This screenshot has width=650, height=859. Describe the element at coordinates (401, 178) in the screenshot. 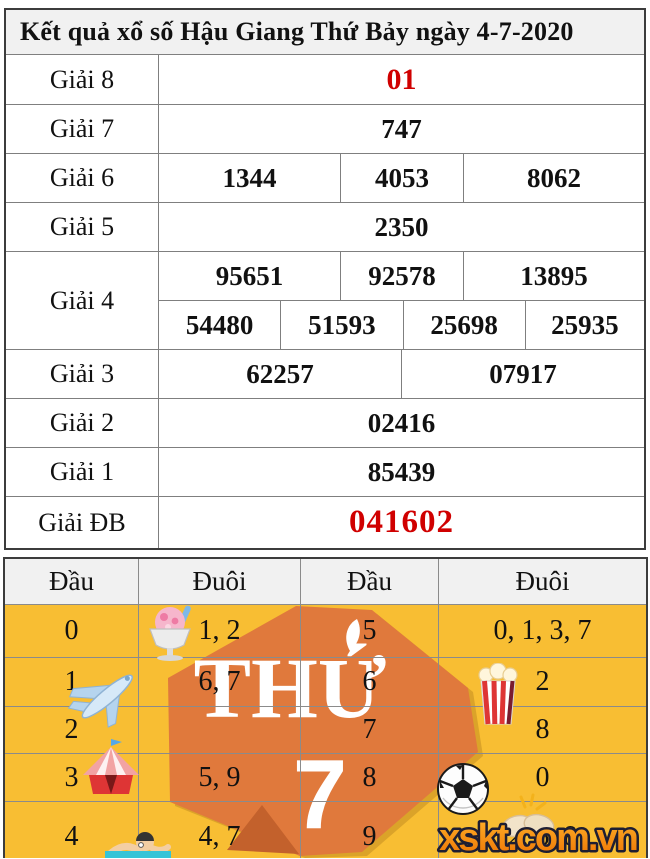

I see `prize-value-g6-2: 4053` at that location.